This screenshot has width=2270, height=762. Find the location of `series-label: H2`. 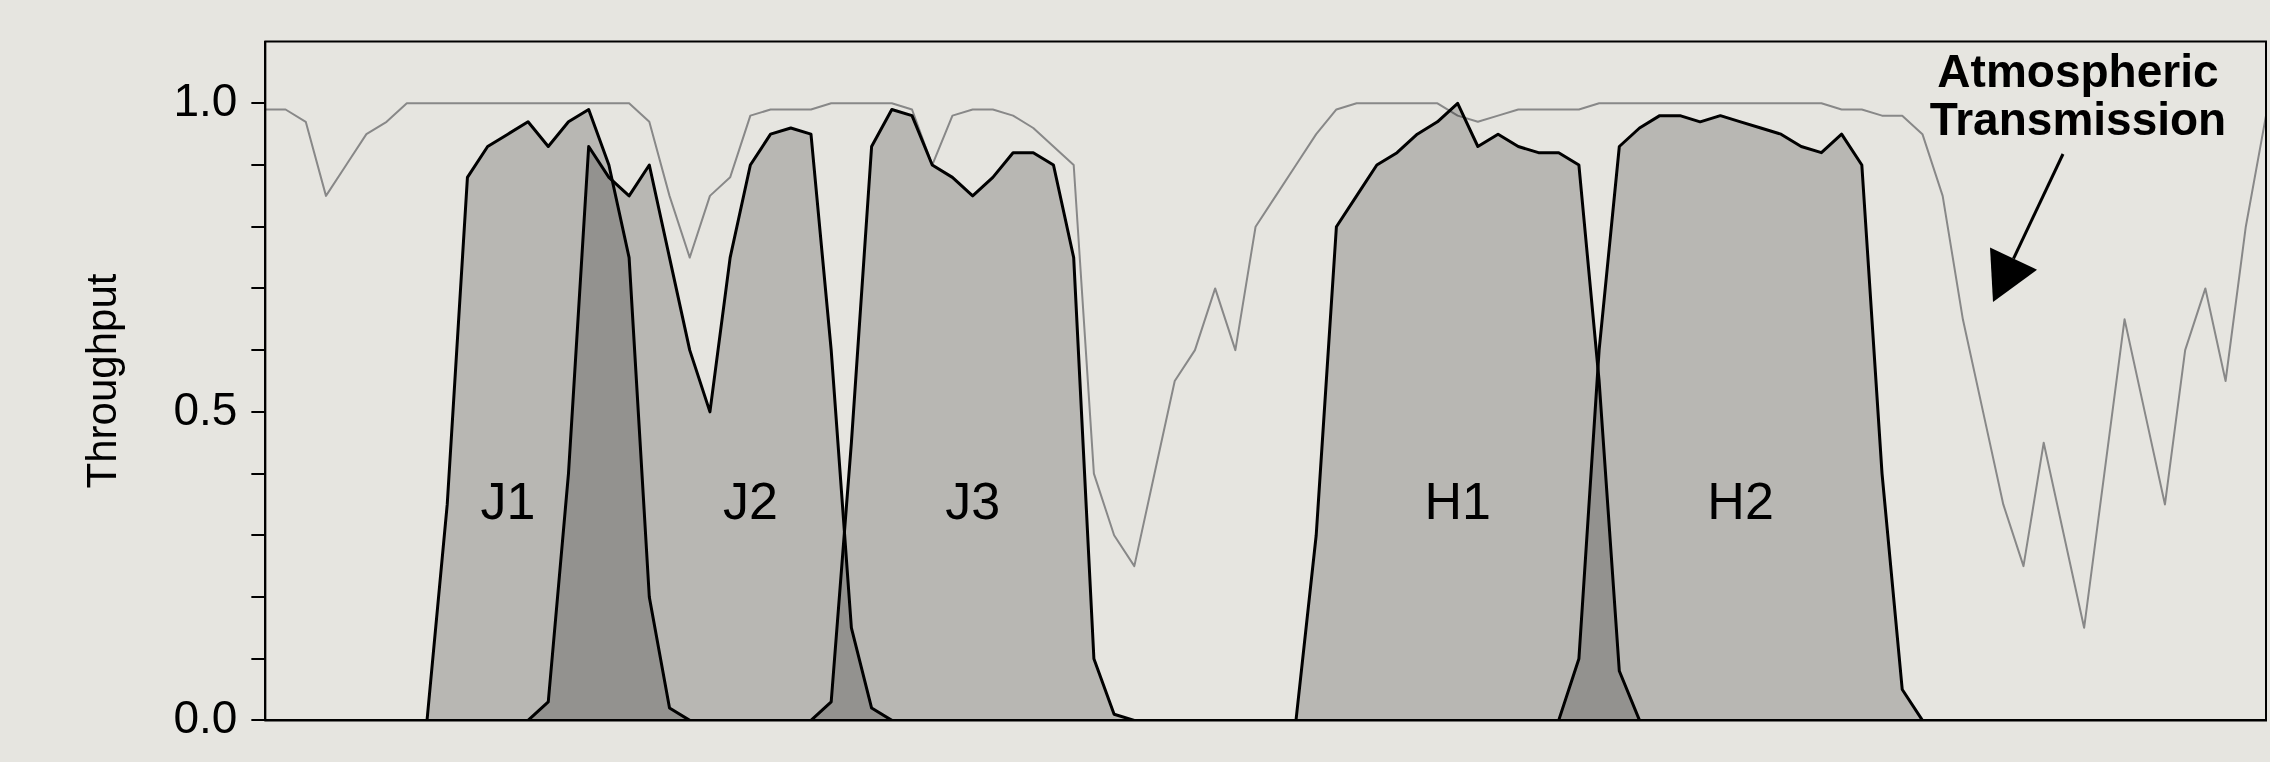

series-label: H2 is located at coordinates (1740, 500).